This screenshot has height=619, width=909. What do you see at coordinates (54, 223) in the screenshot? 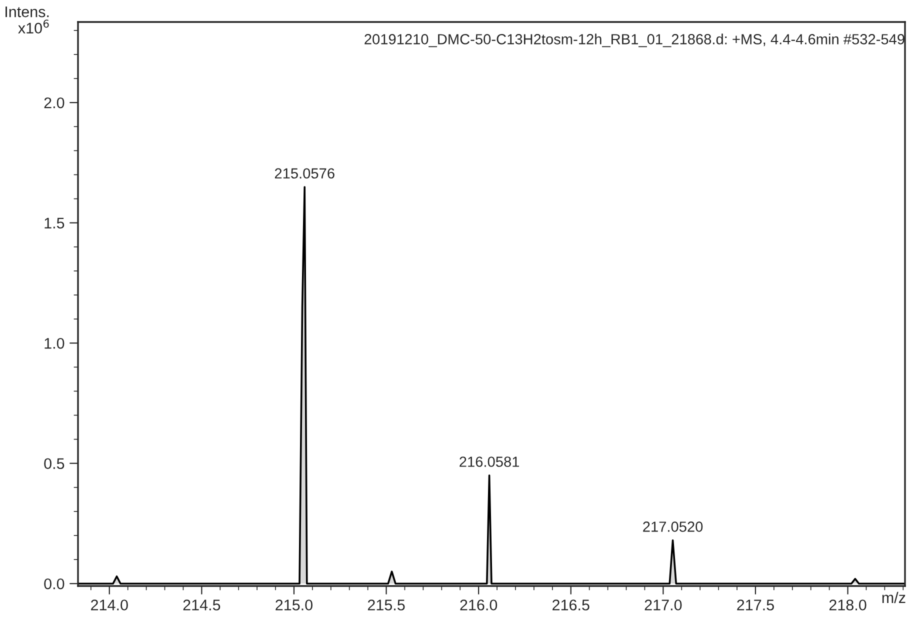
I see `y-tick-label: 1.5` at bounding box center [54, 223].